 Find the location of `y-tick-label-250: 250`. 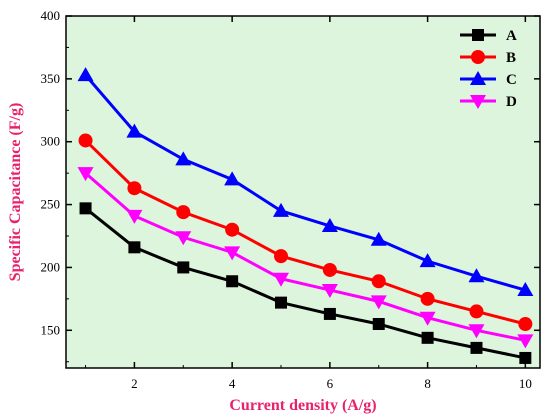

y-tick-label-250: 250 is located at coordinates (51, 204).